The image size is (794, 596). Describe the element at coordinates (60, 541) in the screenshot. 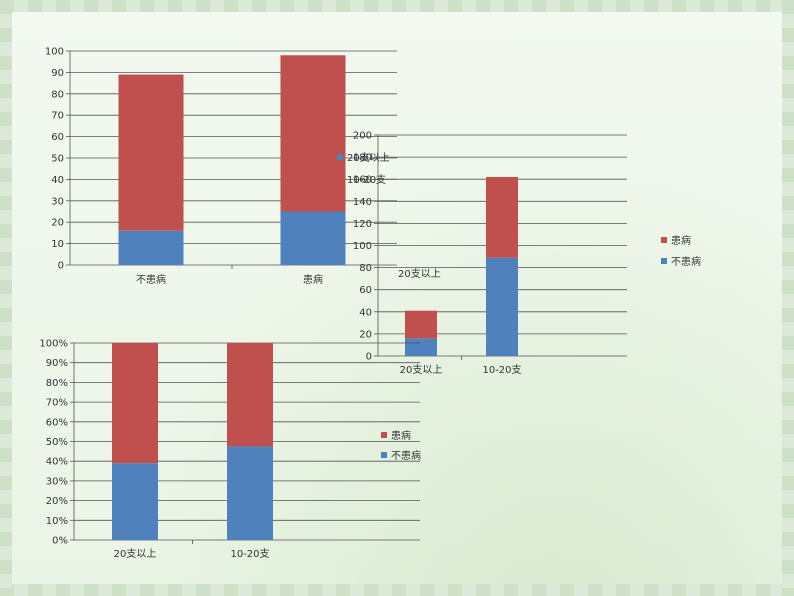

I see `y-tick-label: 0%` at that location.